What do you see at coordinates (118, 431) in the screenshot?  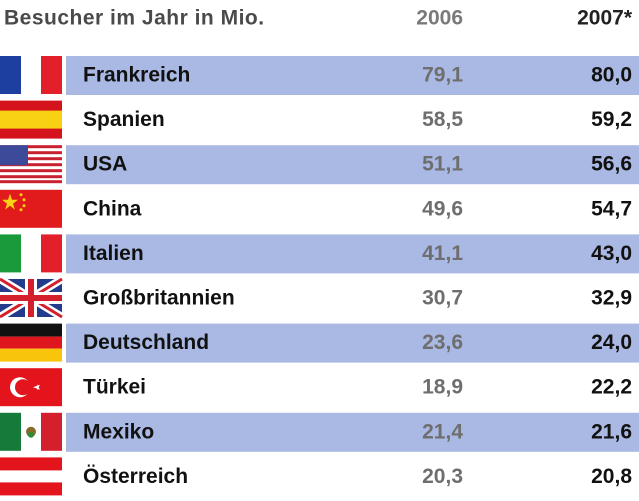 I see `country: Mexiko` at bounding box center [118, 431].